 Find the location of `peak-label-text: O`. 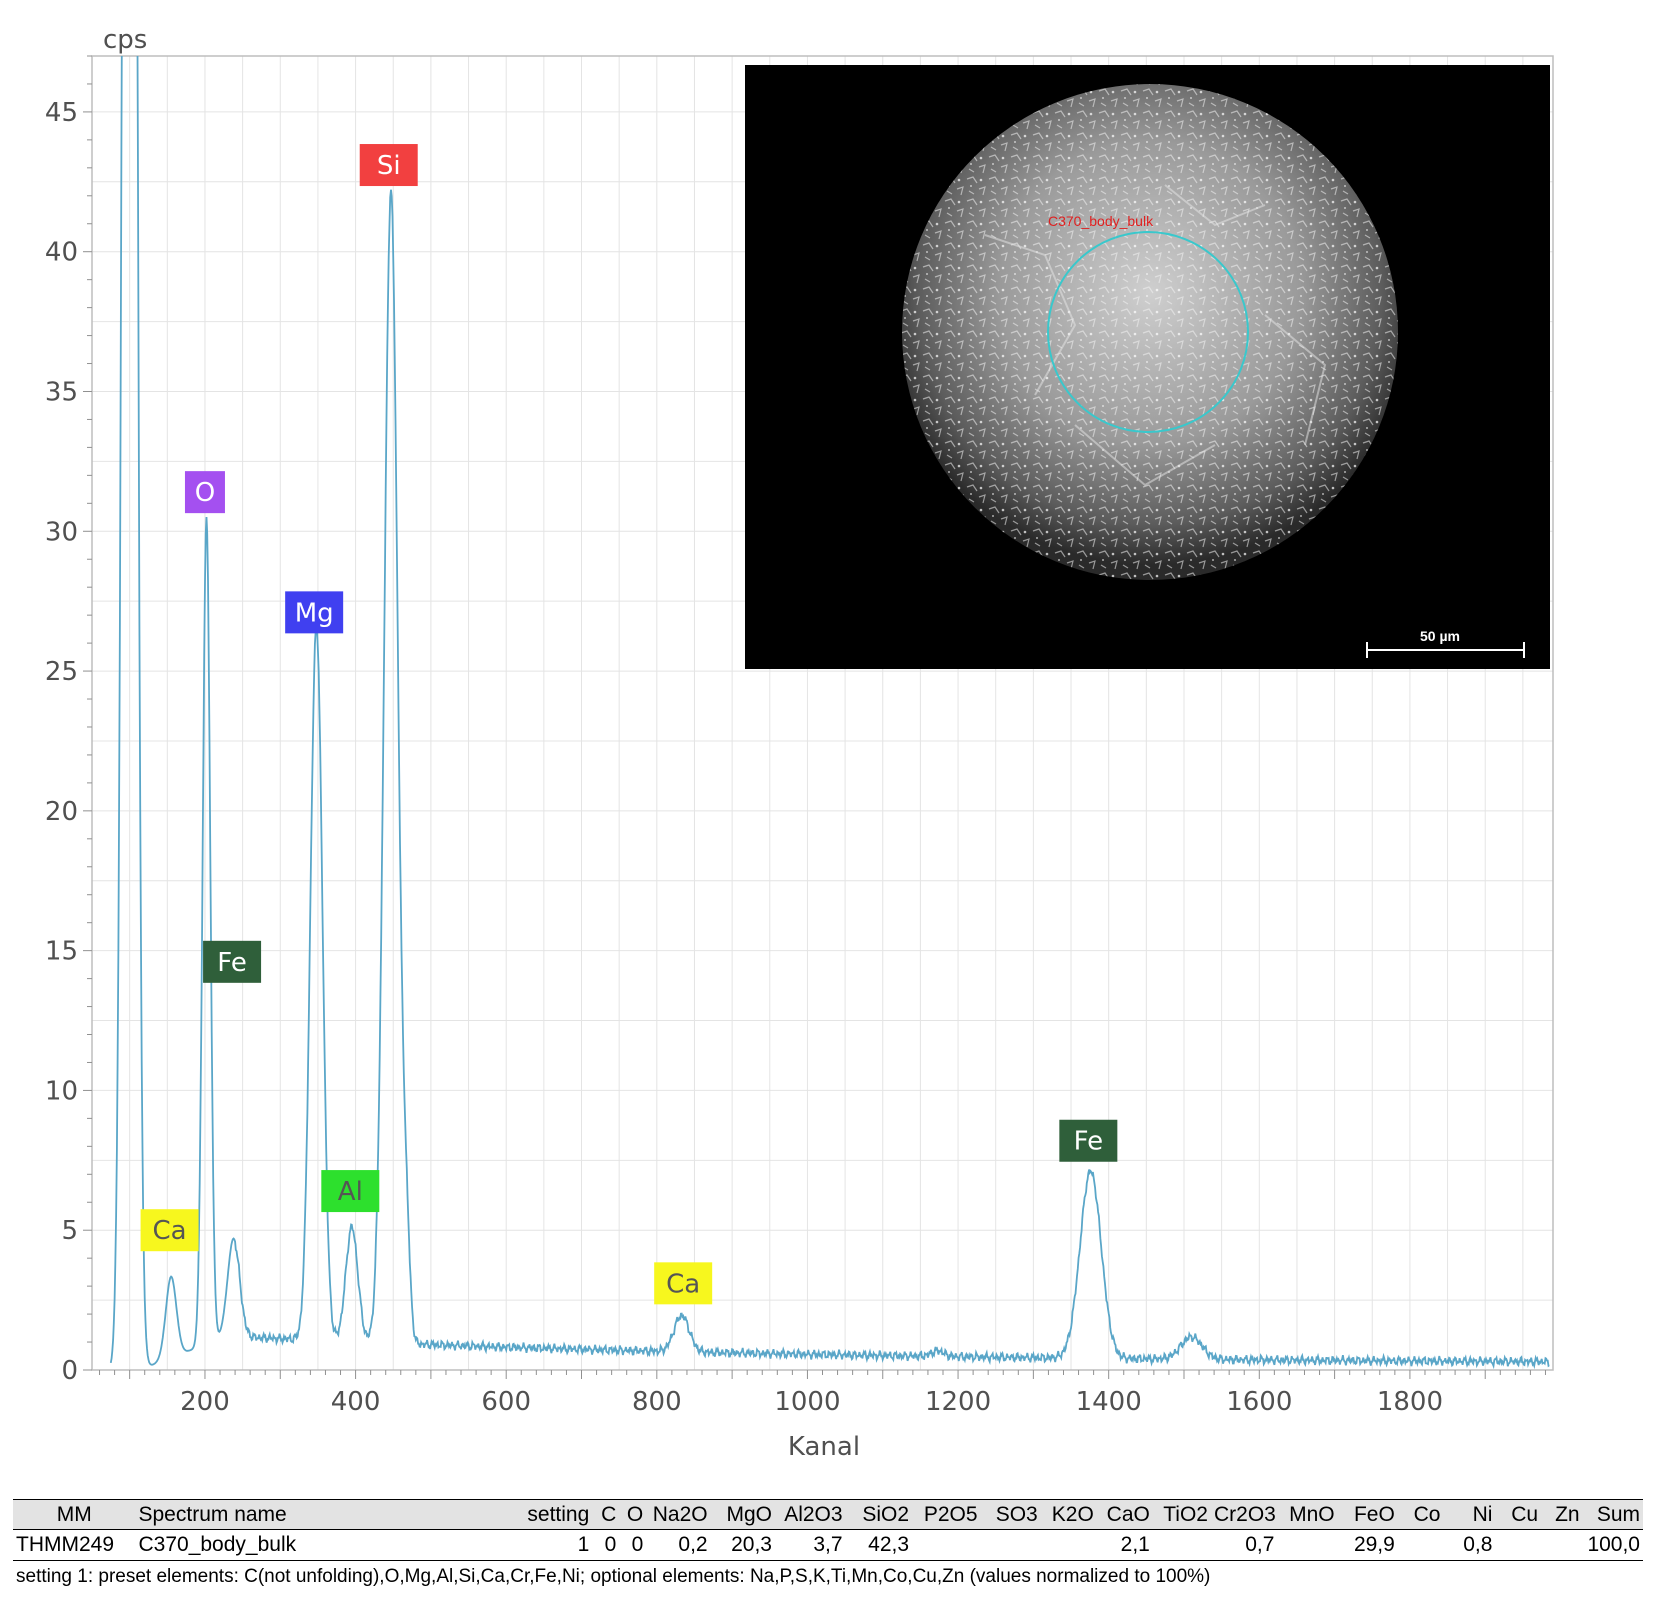

peak-label-text: O is located at coordinates (205, 493).